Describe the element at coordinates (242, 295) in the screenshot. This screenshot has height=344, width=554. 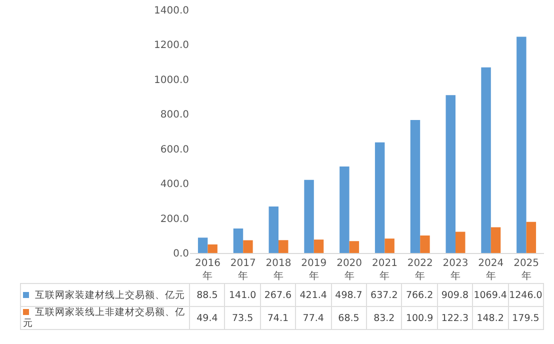
I see `data-label: 141.0` at that location.